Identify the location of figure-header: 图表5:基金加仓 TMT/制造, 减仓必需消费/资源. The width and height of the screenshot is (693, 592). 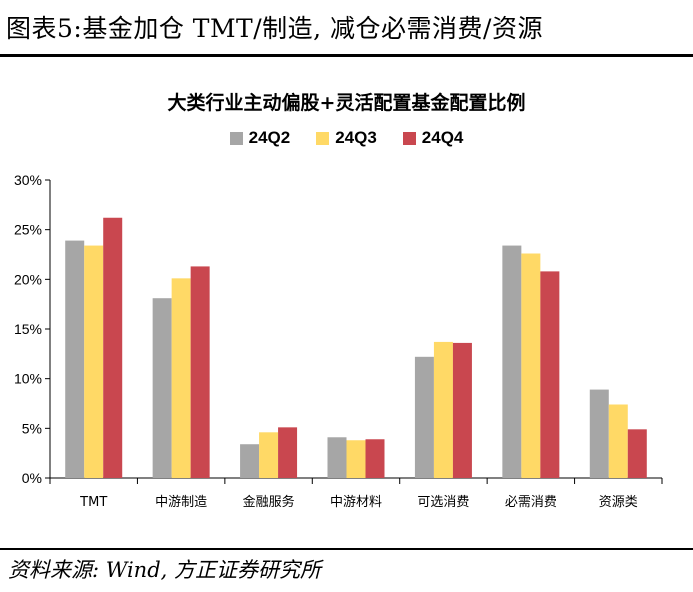
(346, 29).